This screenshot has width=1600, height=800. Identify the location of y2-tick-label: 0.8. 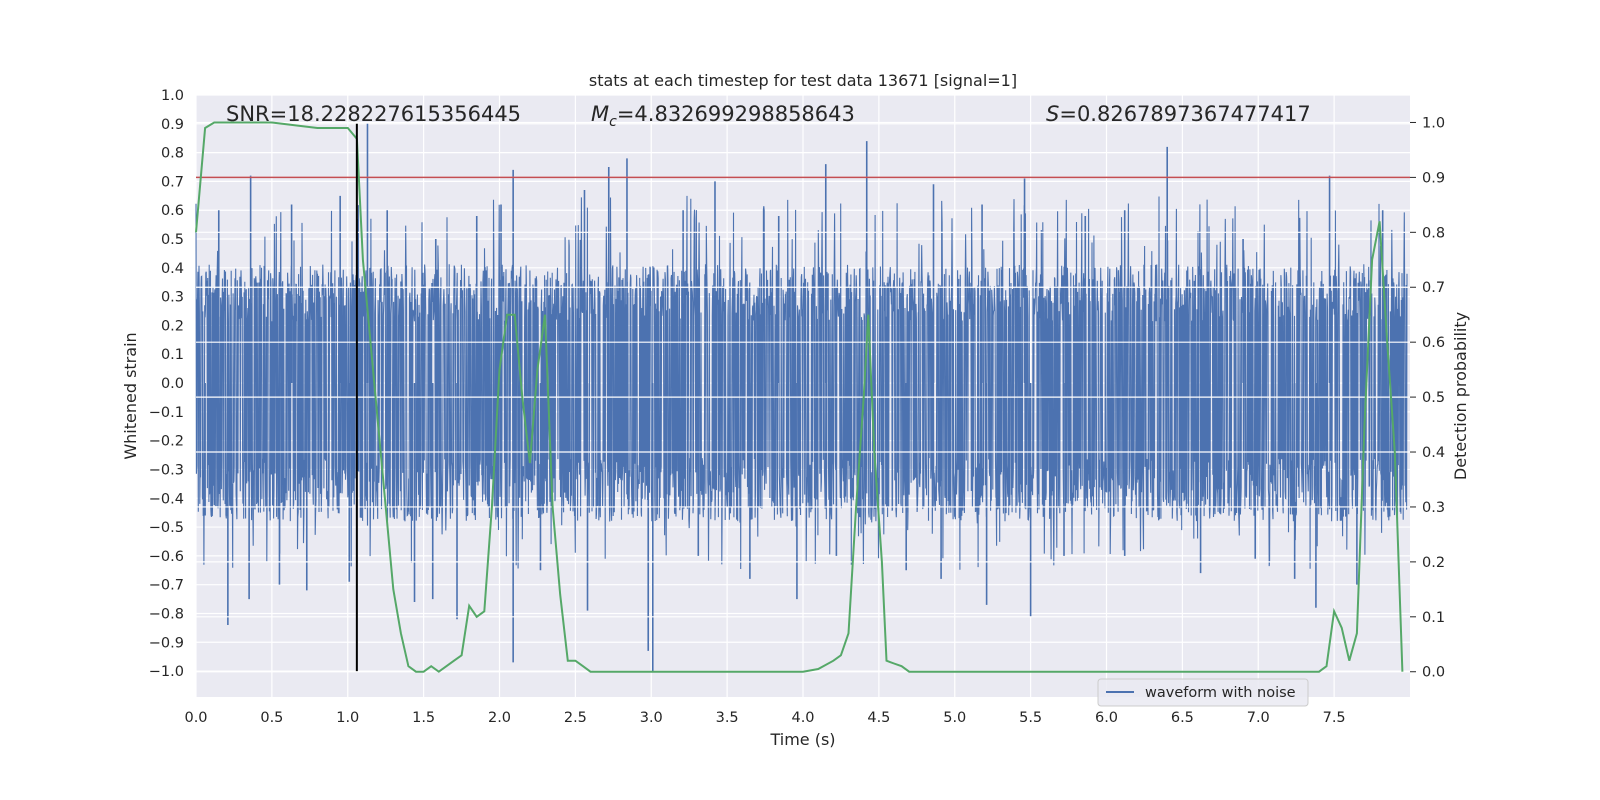
(1433, 233).